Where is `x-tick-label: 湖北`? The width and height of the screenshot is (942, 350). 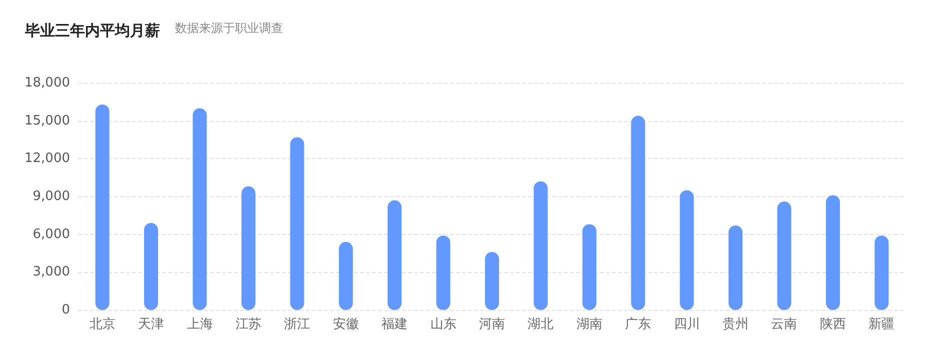 x-tick-label: 湖北 is located at coordinates (541, 324).